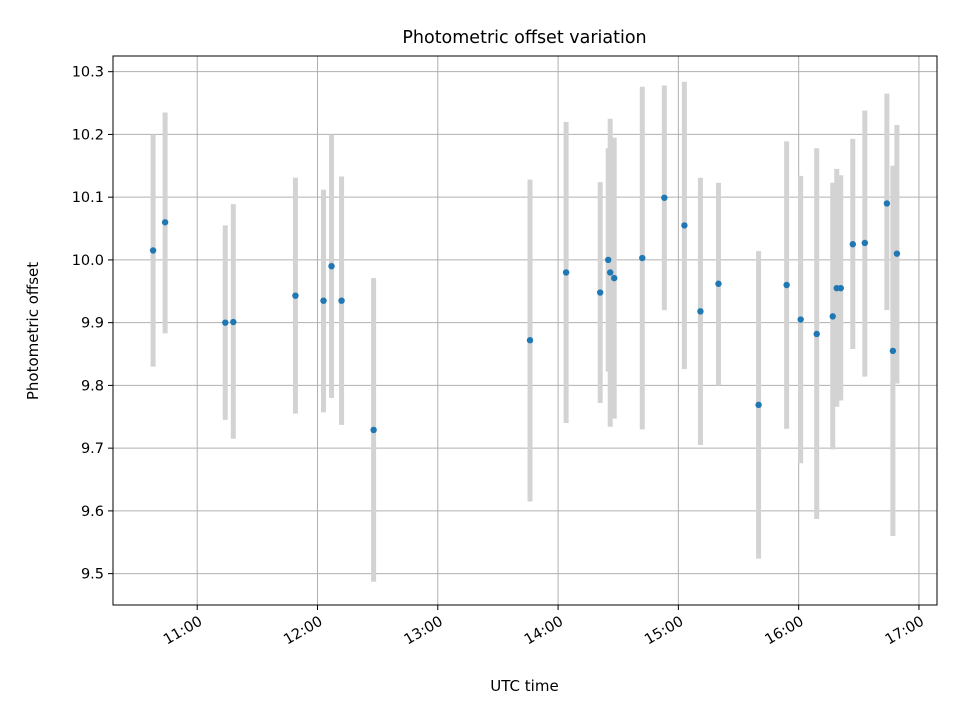 This screenshot has height=720, width=960. What do you see at coordinates (92, 324) in the screenshot?
I see `y-tick-label: 9.9` at bounding box center [92, 324].